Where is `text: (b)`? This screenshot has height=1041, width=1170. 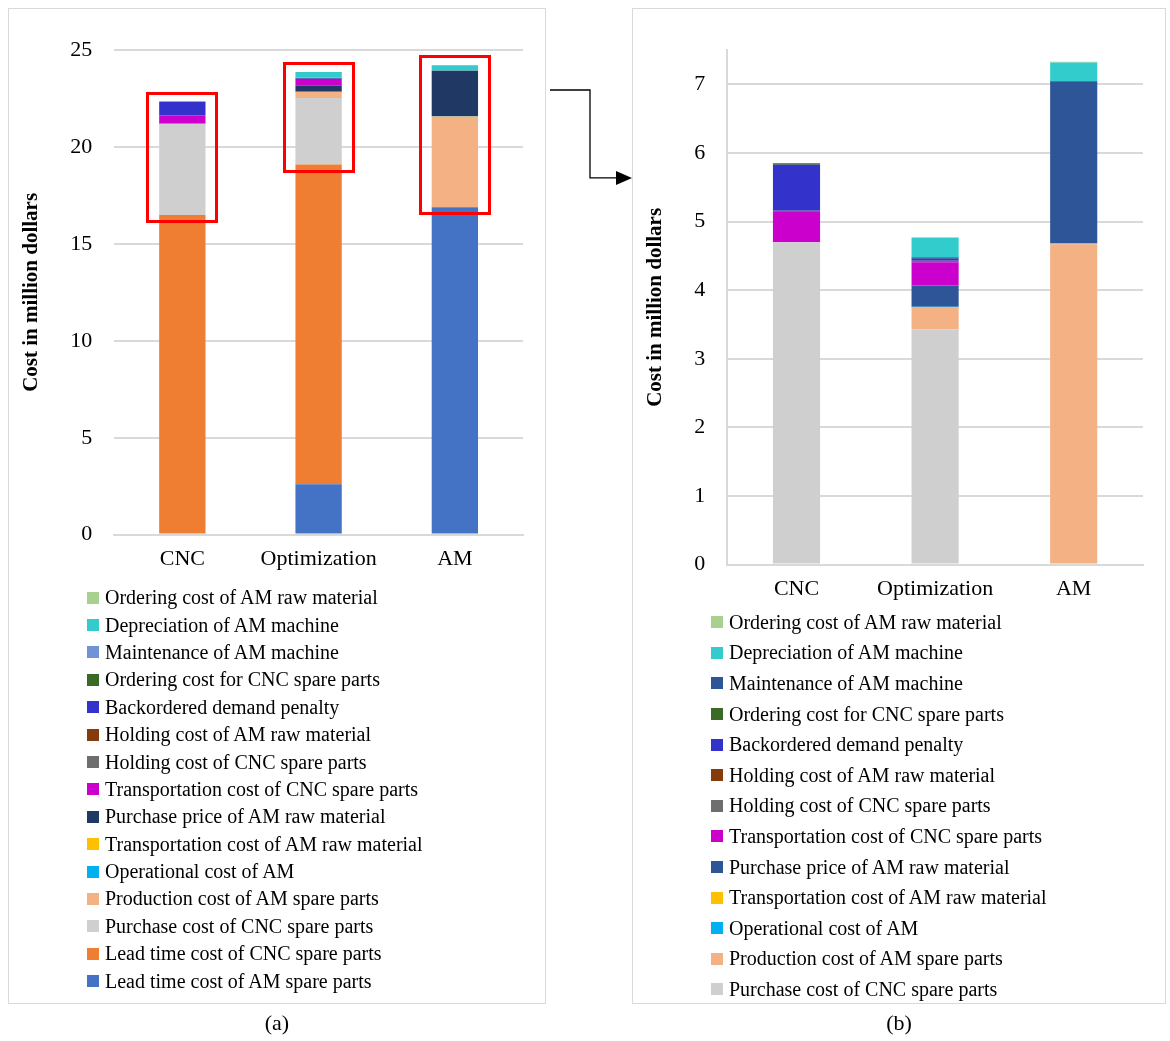 text: (b) is located at coordinates (899, 1023).